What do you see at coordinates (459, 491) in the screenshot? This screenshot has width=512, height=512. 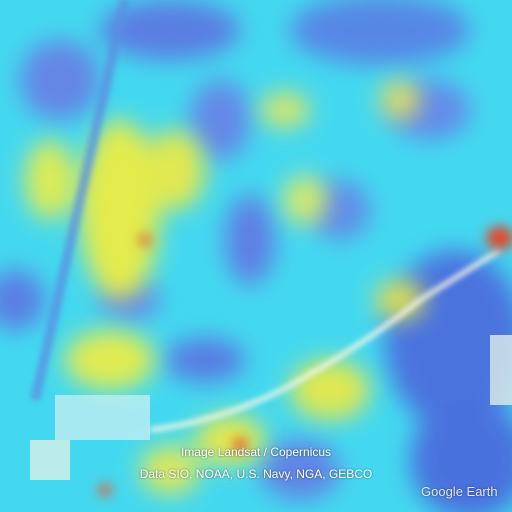 I see `google-earth-logo: Google Earth` at bounding box center [459, 491].